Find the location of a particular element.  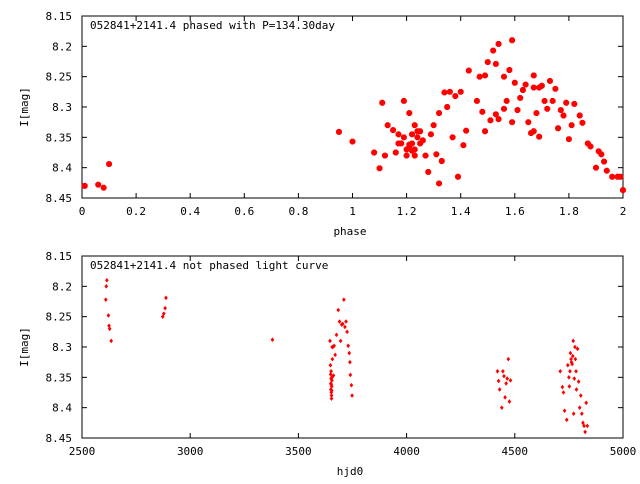

x-tick-label: 0.2 is located at coordinates (136, 211).